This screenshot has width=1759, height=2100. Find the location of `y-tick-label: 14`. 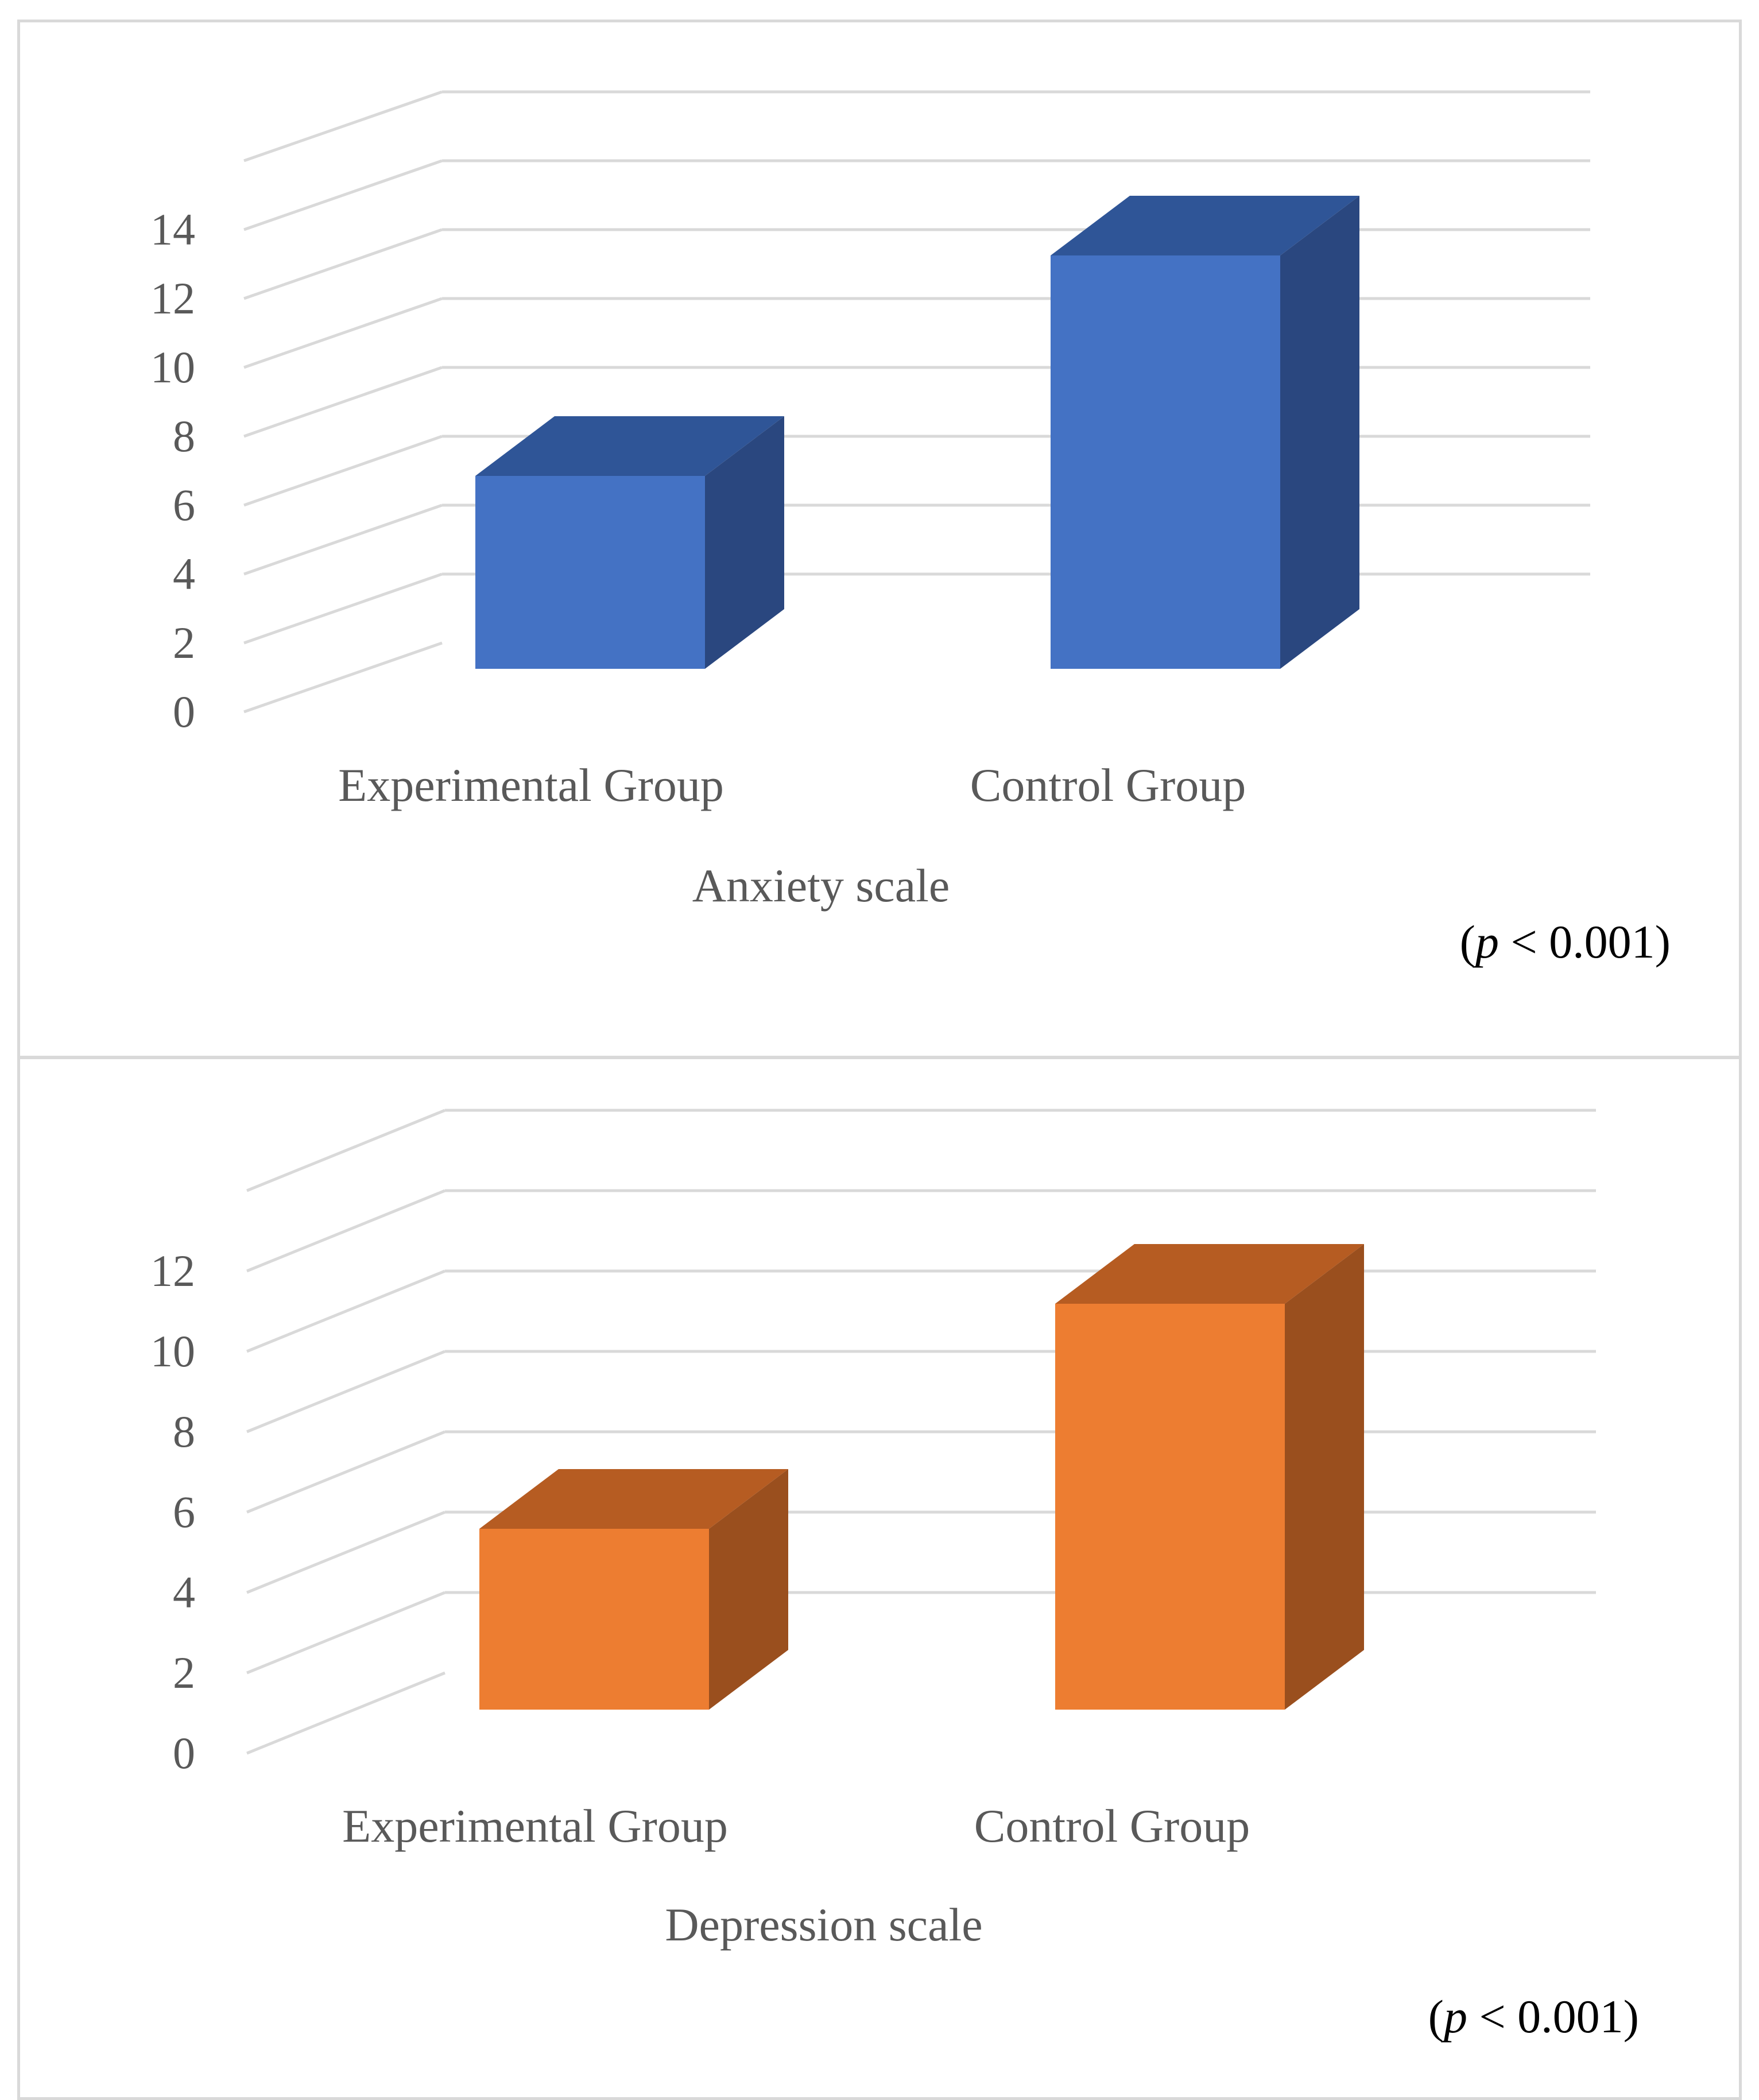

y-tick-label: 14 is located at coordinates (172, 229).